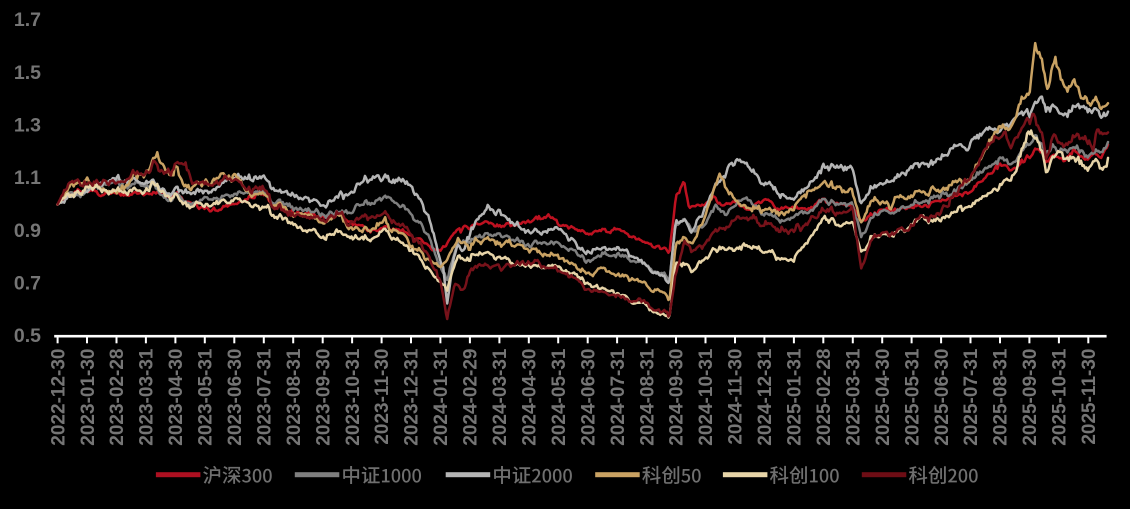  Describe the element at coordinates (235, 397) in the screenshot. I see `svg-text: 2023-06-30` at that location.